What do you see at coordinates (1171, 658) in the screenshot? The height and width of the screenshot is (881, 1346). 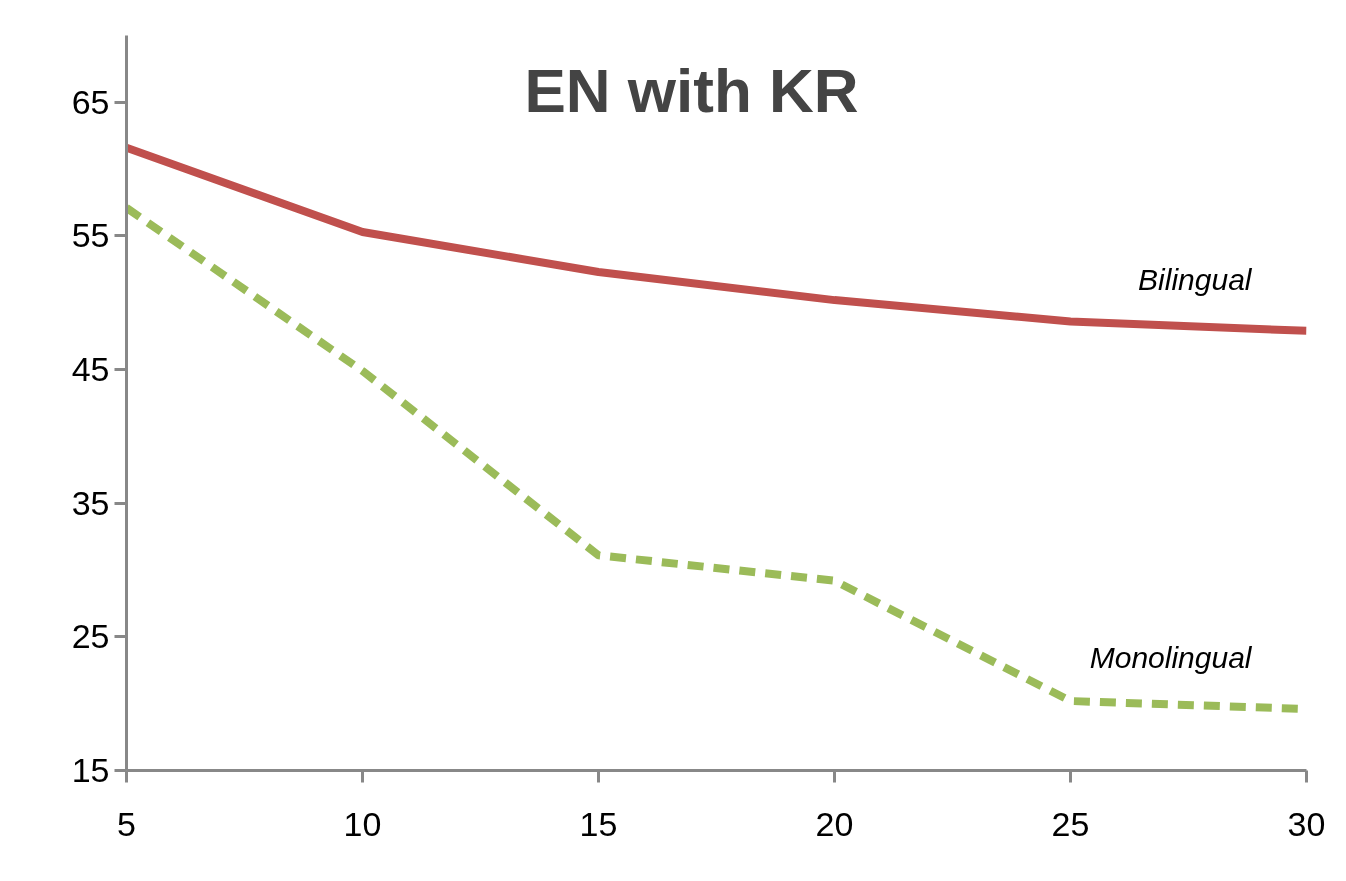 I see `series-label: Monolingual` at bounding box center [1171, 658].